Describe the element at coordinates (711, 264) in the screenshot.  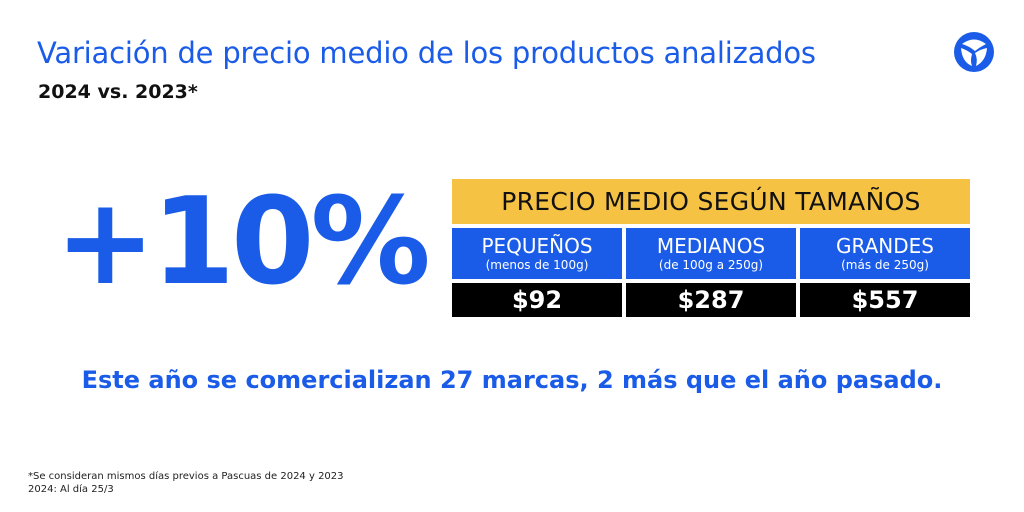
I see `size-range: (de 100g a 250g)` at that location.